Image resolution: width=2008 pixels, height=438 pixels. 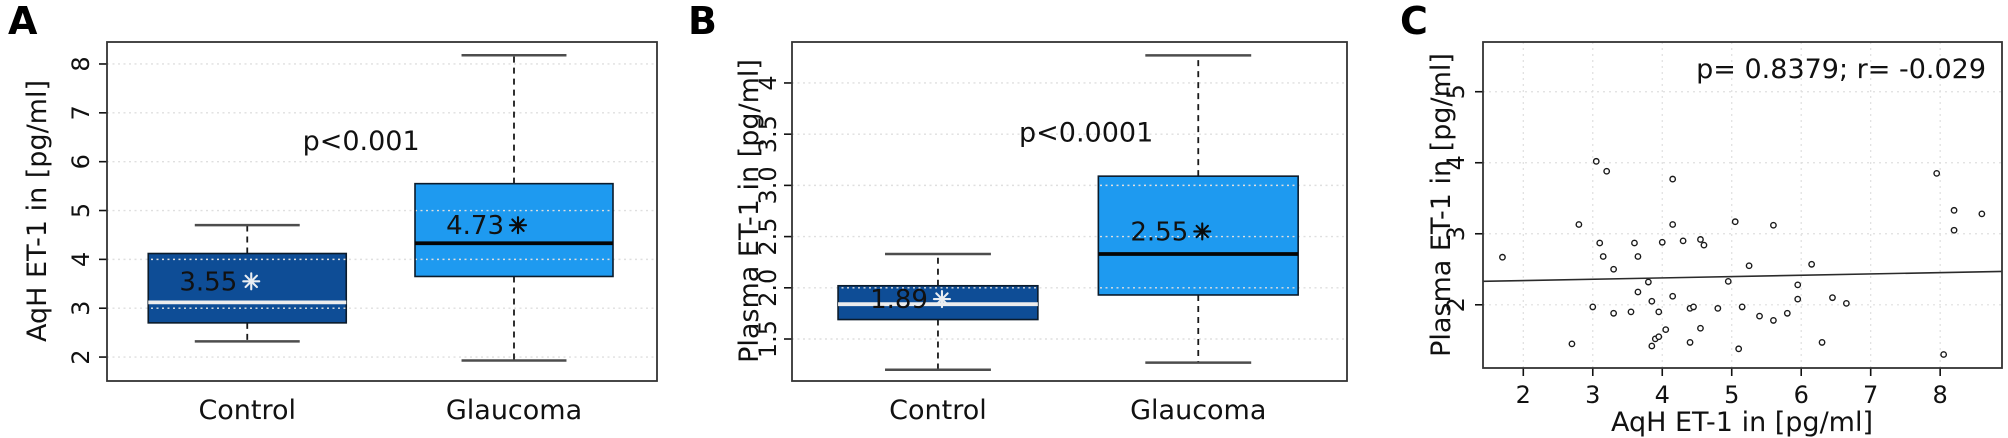 I want to click on y-tick-label: 3.0, so click(x=768, y=185).